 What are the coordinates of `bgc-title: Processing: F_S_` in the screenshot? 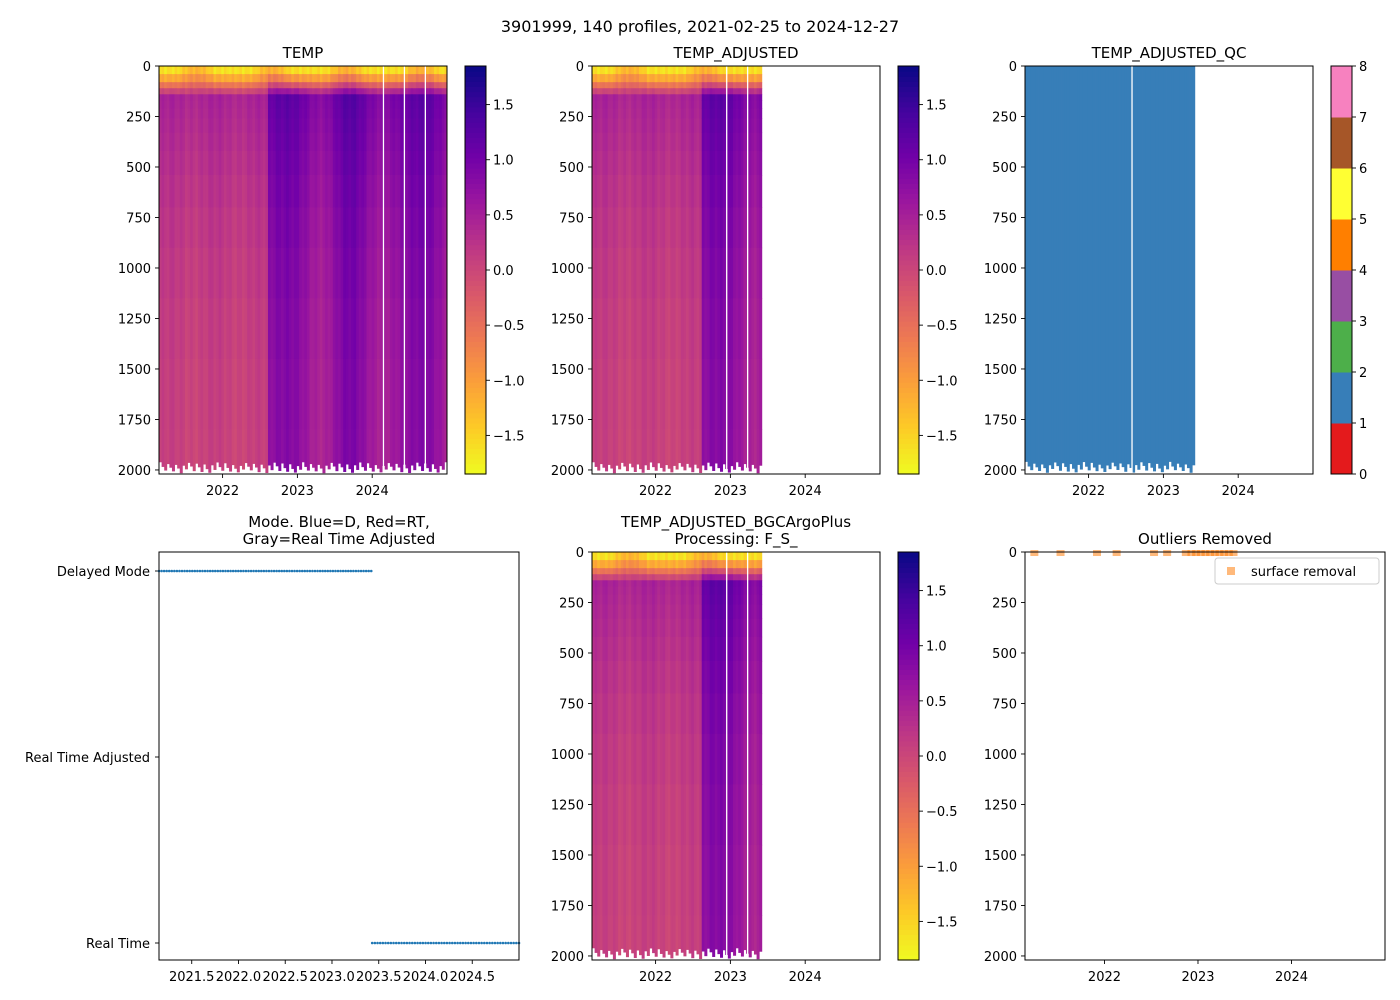 It's located at (736, 539).